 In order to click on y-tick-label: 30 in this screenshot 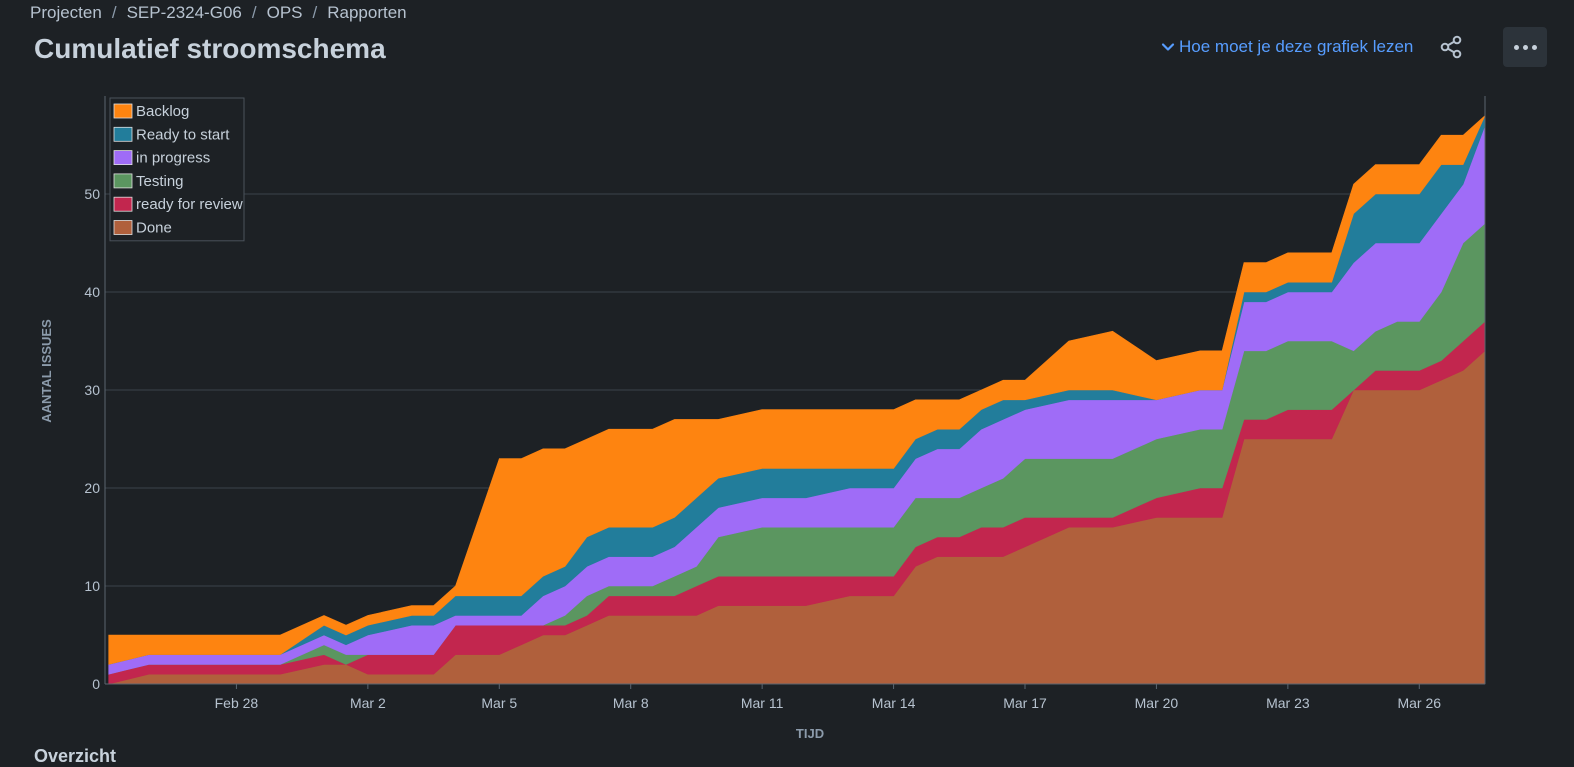, I will do `click(92, 390)`.